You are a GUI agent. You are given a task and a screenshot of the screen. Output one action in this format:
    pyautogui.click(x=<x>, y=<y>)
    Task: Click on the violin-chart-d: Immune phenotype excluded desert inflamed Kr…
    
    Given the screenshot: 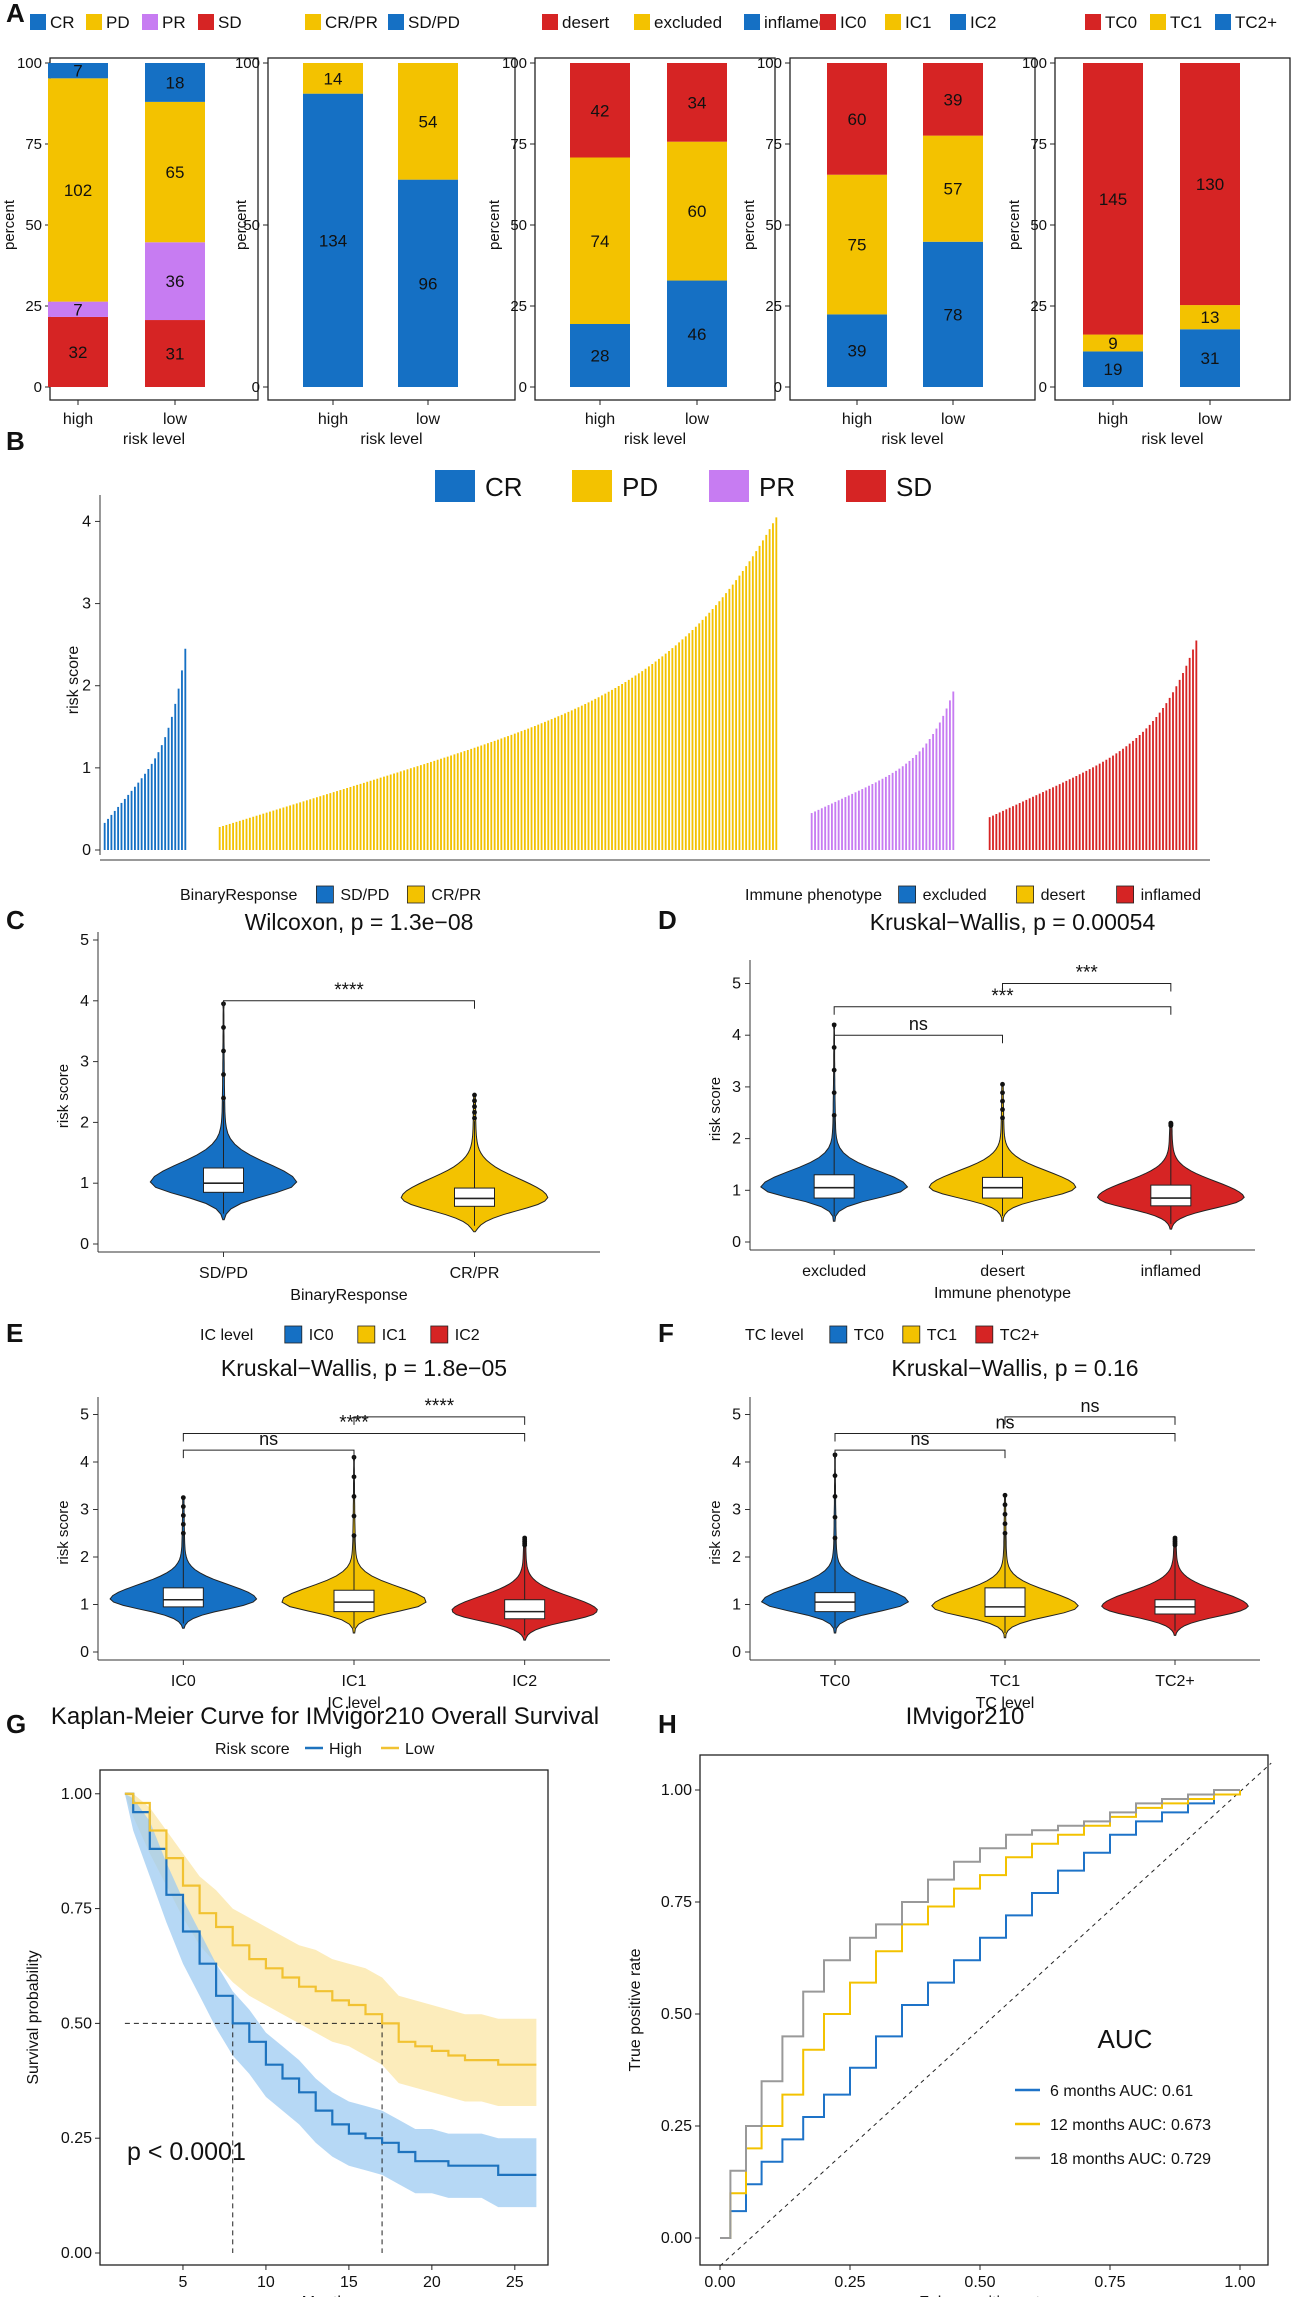 What is the action you would take?
    pyautogui.click(x=981, y=1093)
    